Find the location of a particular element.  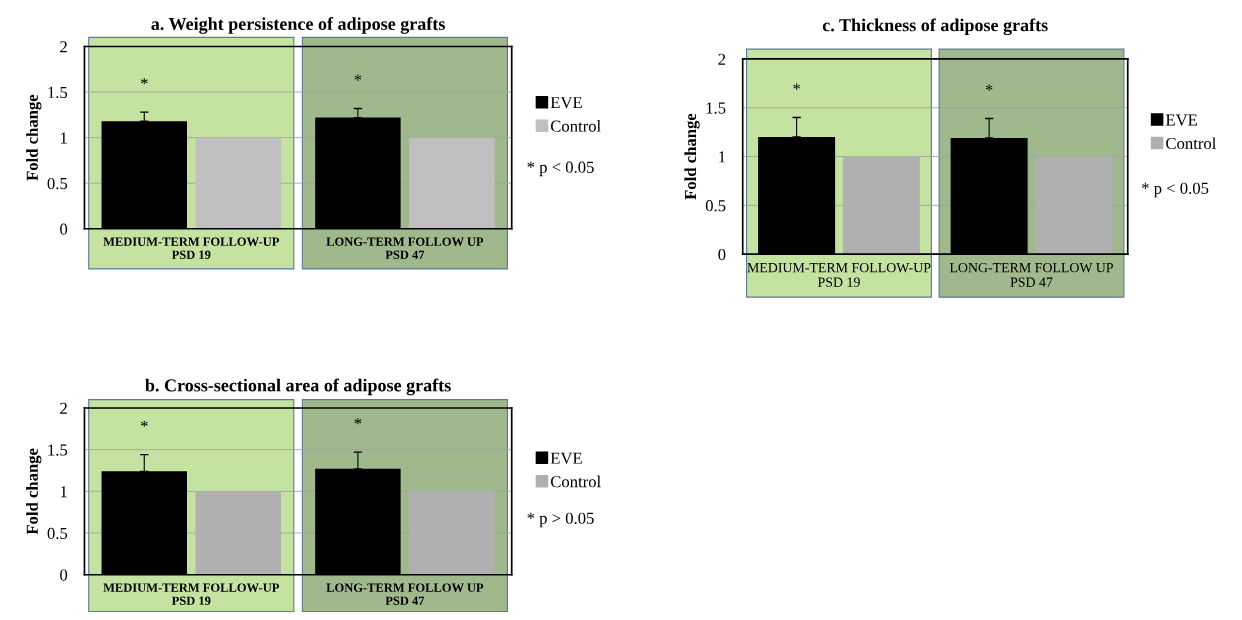

text: * p > 0.05 is located at coordinates (560, 520).